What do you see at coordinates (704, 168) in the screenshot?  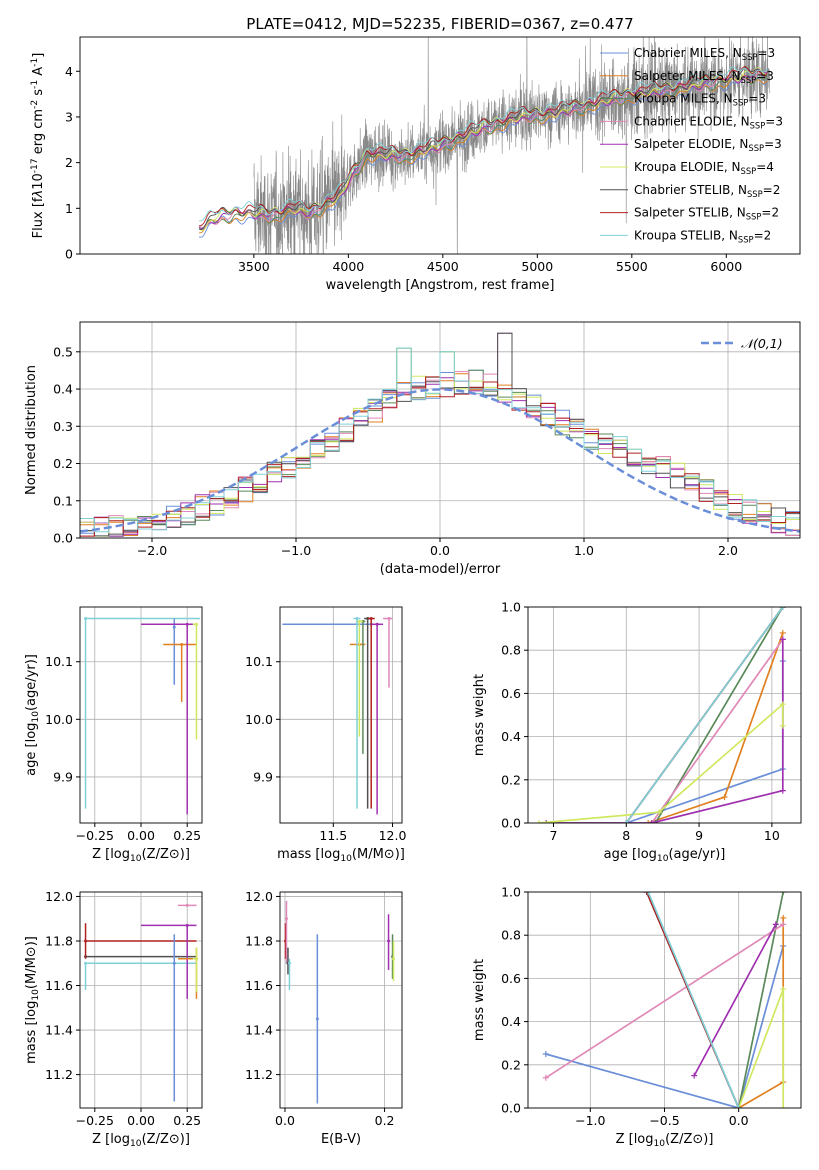 I see `legend-label: Kroupa ELODIE, NSSP​=4` at bounding box center [704, 168].